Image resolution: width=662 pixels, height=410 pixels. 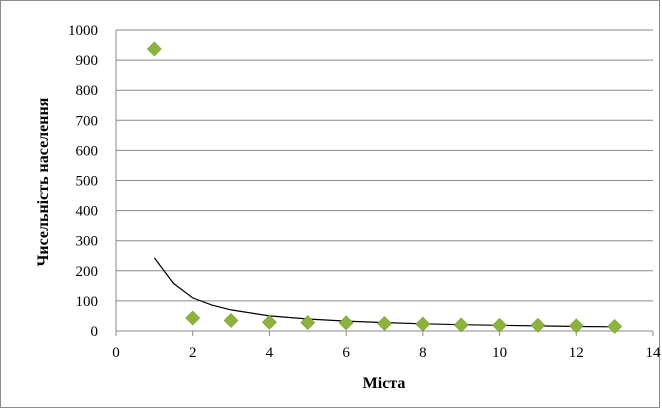 What do you see at coordinates (576, 353) in the screenshot?
I see `x-tick-label: 12` at bounding box center [576, 353].